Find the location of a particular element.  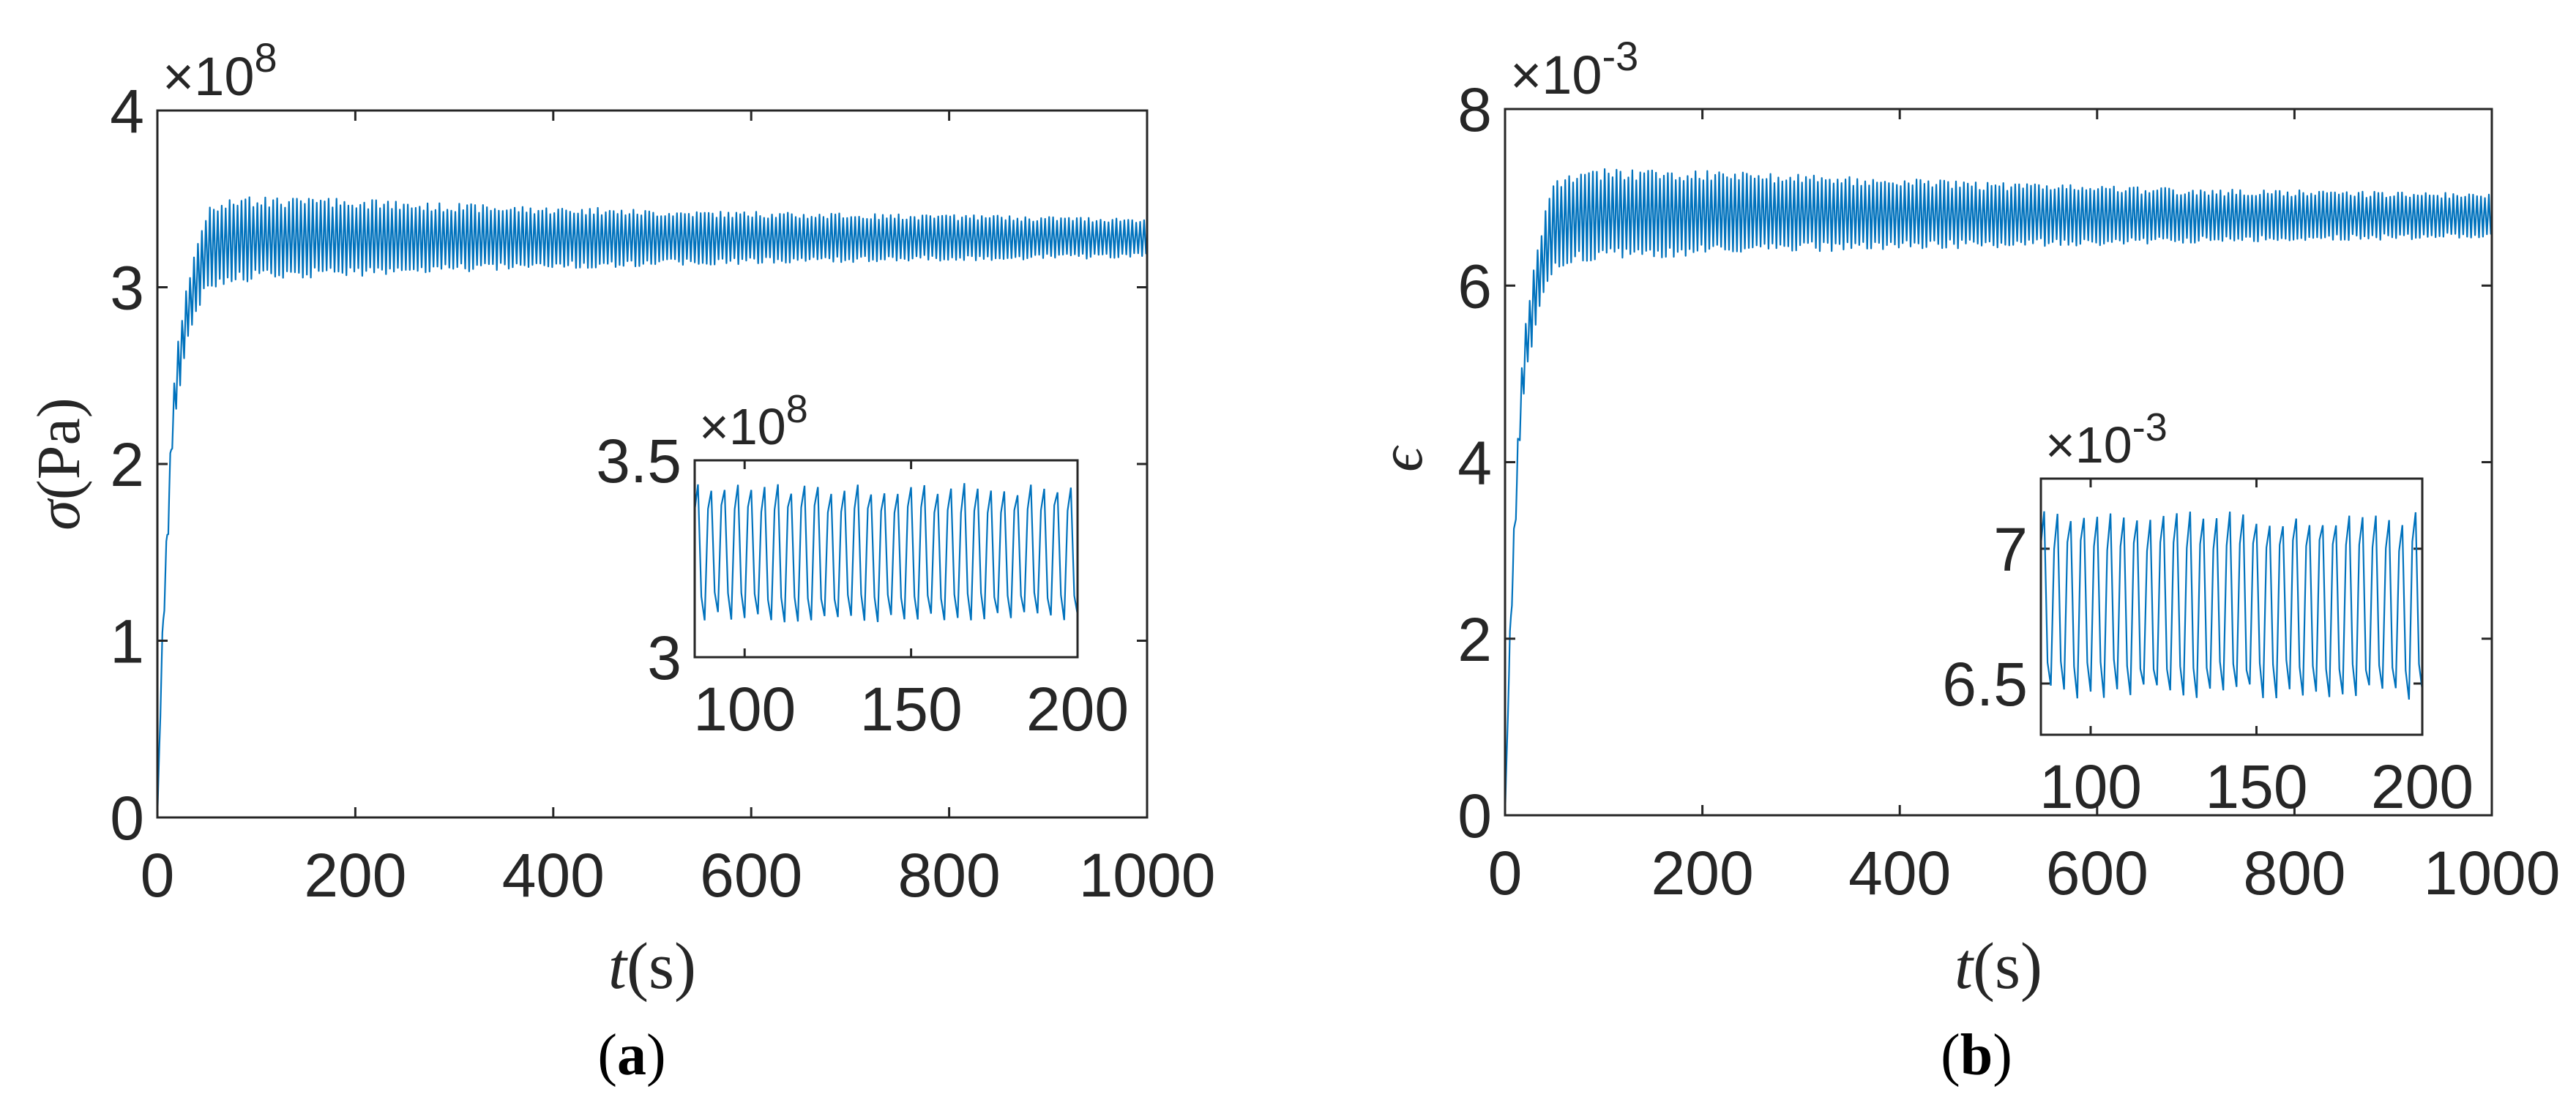

panel-b-inset: 100 150 200 6.5 7×10-3 is located at coordinates (2208, 613).